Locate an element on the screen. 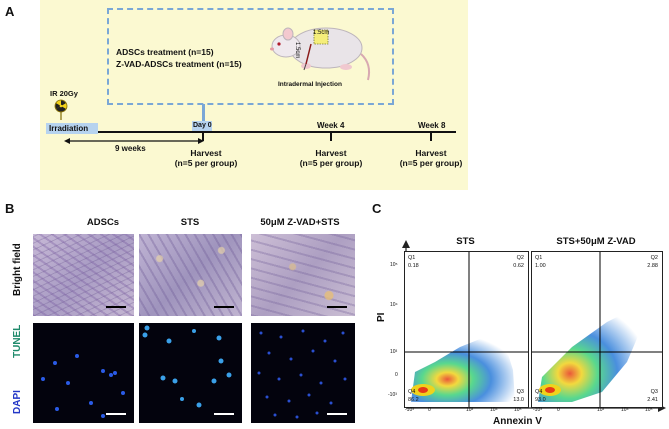 The height and width of the screenshot is (429, 669). harvest-week8-n: (n=5 per group) is located at coordinates (431, 163).